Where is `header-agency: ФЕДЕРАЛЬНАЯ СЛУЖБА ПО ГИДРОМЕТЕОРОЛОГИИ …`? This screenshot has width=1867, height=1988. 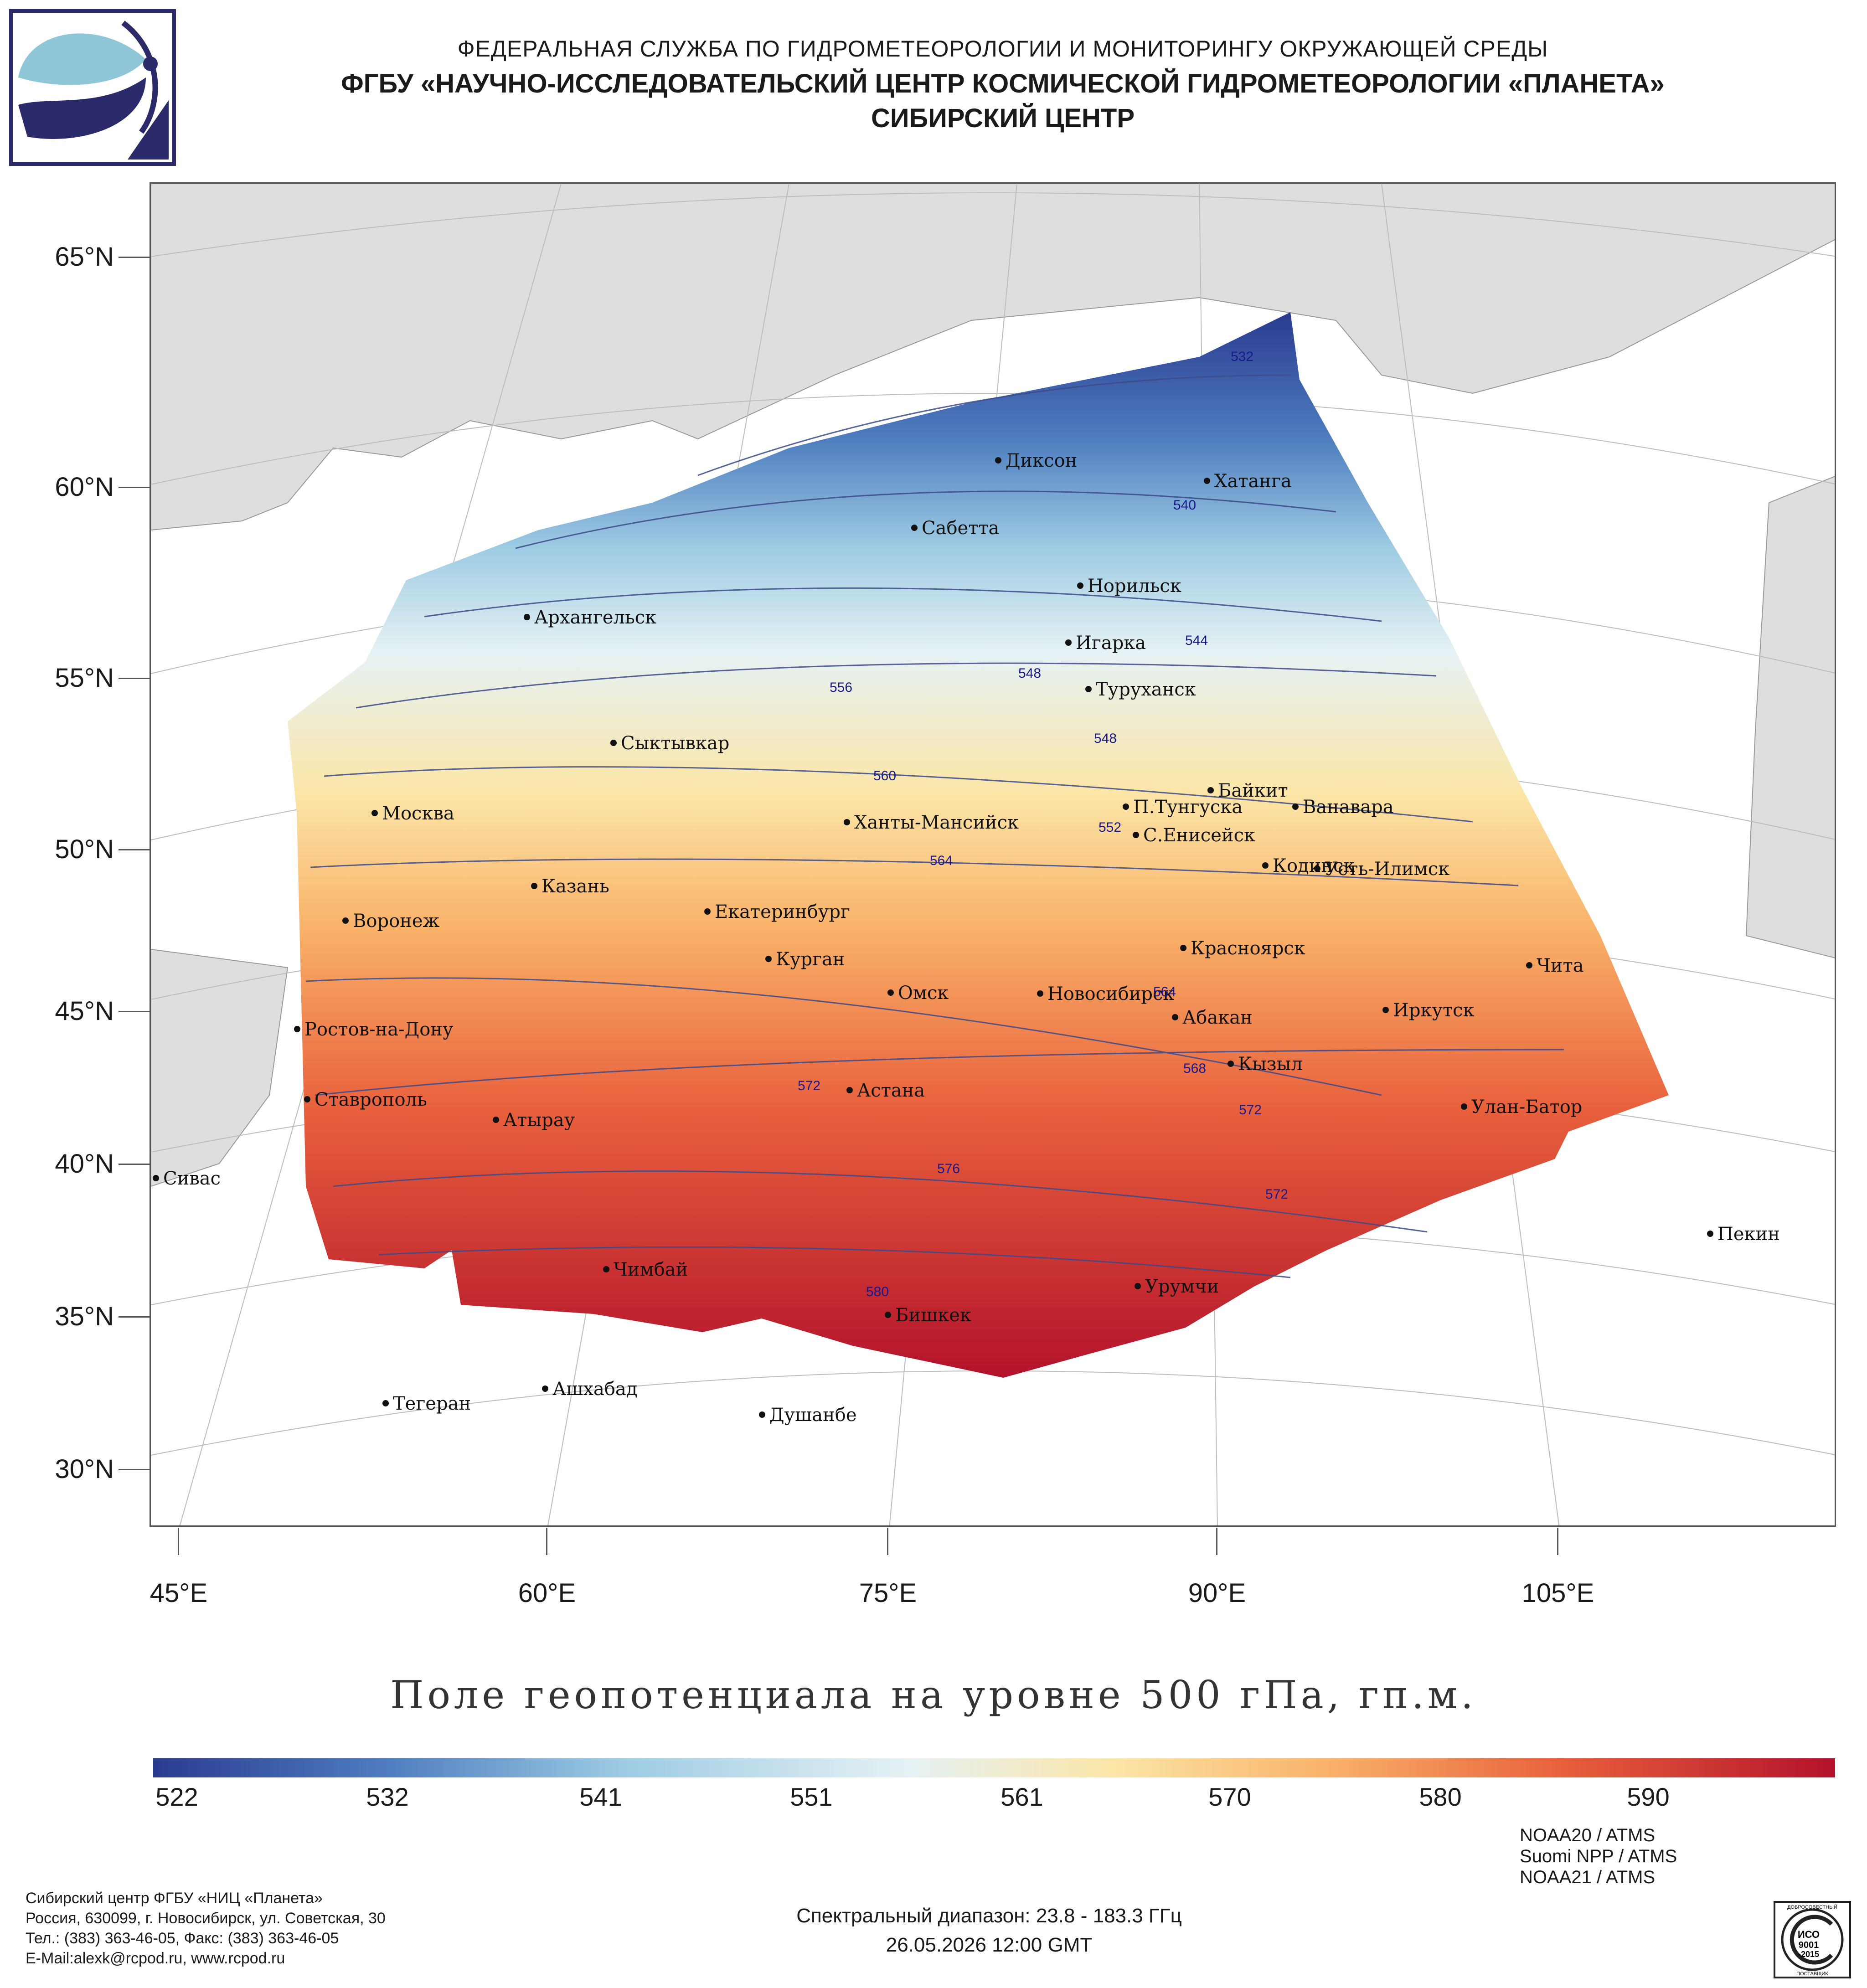 header-agency: ФЕДЕРАЛЬНАЯ СЛУЖБА ПО ГИДРОМЕТЕОРОЛОГИИ … is located at coordinates (1002, 49).